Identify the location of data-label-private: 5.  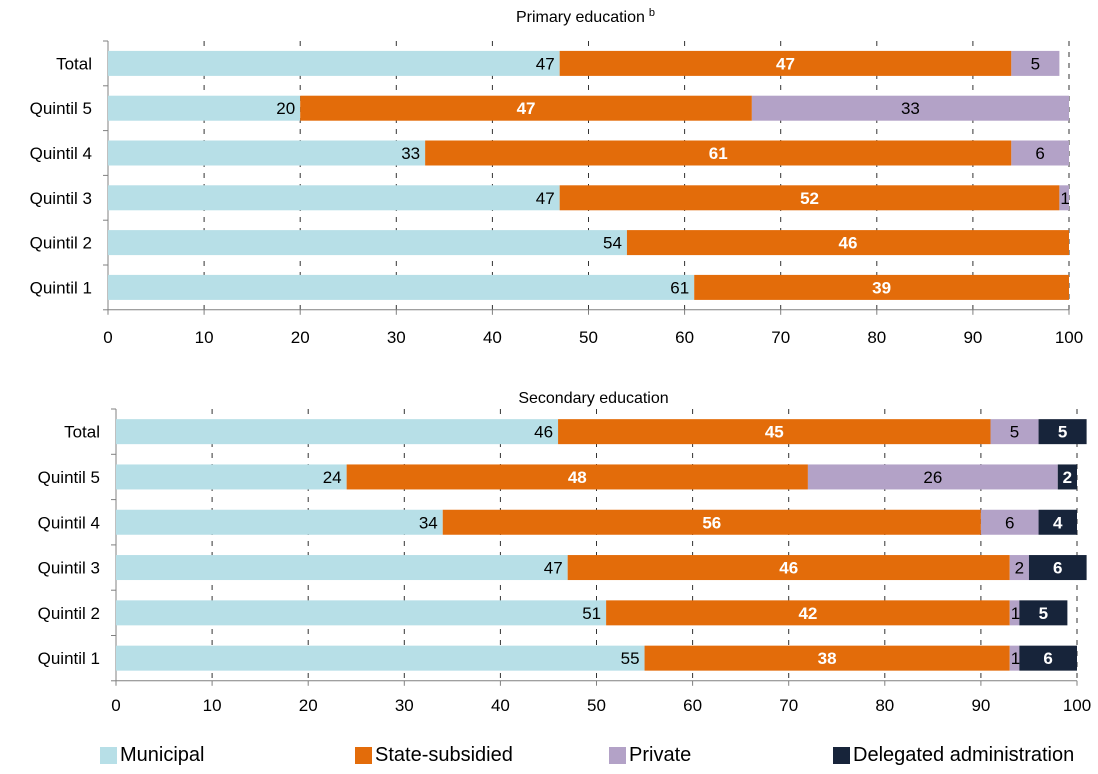
(1014, 432).